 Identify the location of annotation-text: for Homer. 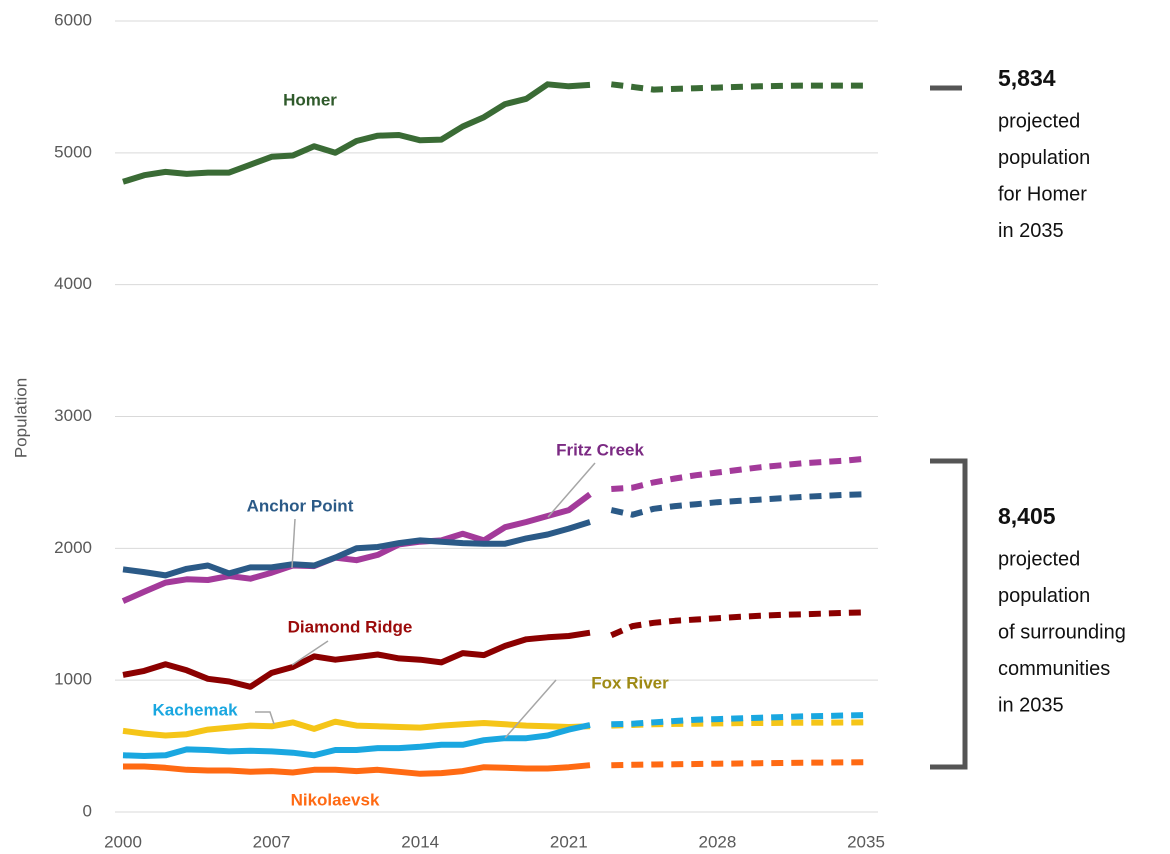
(1042, 194).